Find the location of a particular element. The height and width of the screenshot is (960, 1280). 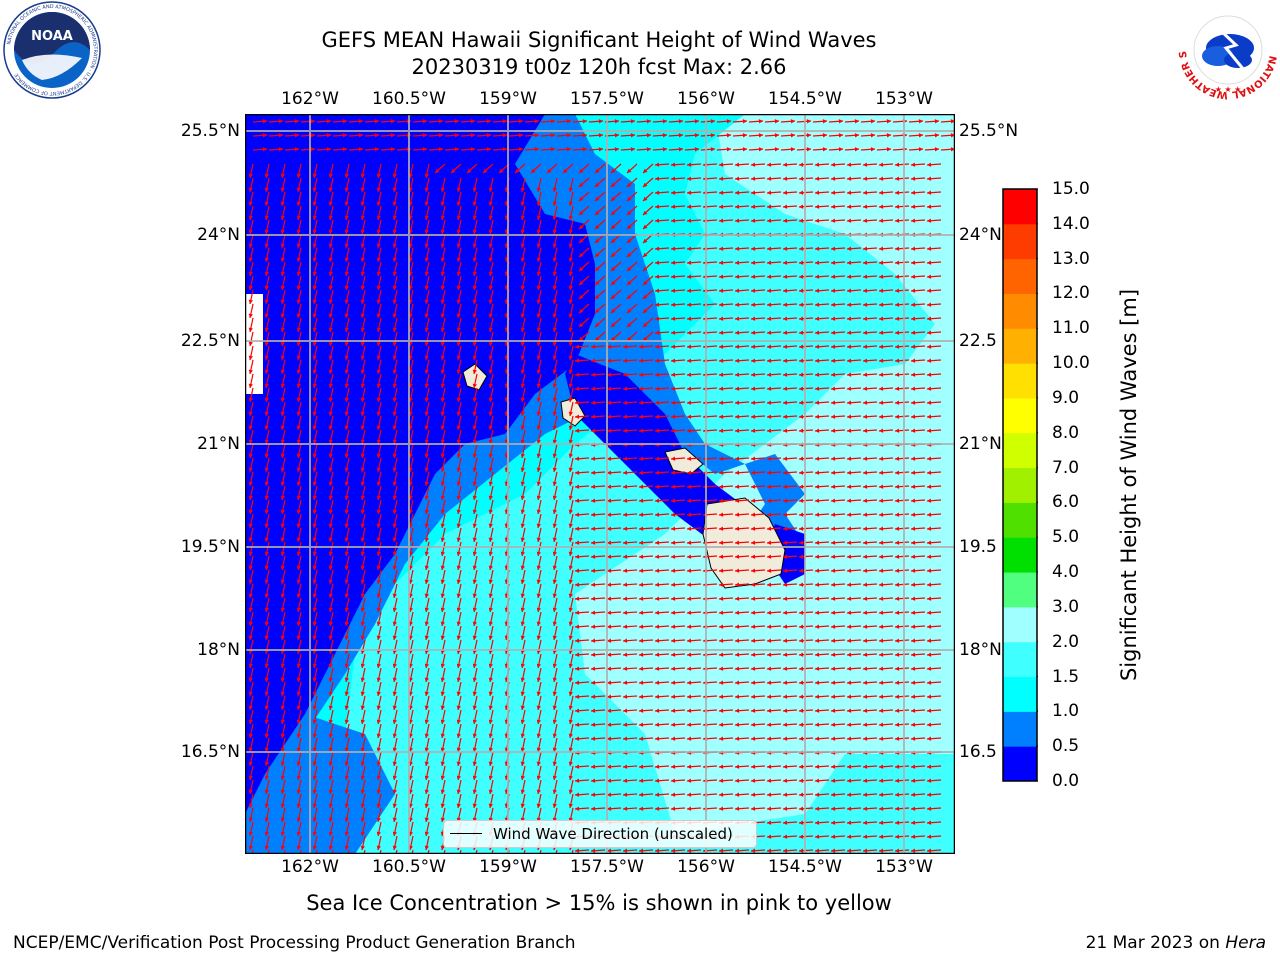

lon-label-bottom: 153°W is located at coordinates (904, 867).